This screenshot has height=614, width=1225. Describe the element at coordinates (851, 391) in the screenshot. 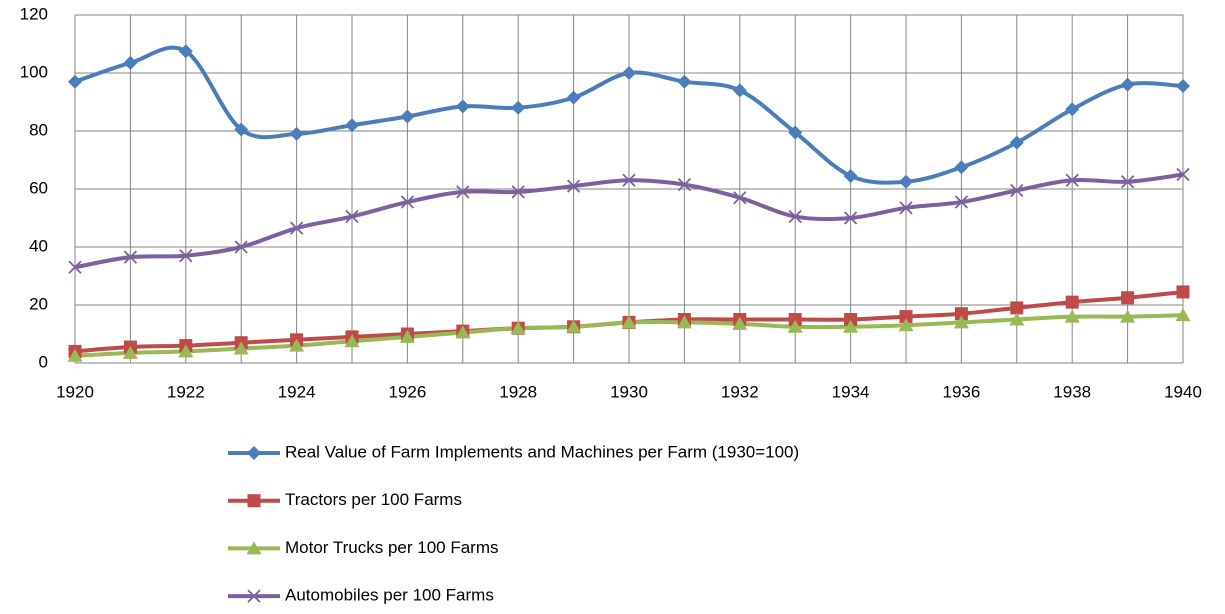

I see `x-tick-label: 1934` at that location.